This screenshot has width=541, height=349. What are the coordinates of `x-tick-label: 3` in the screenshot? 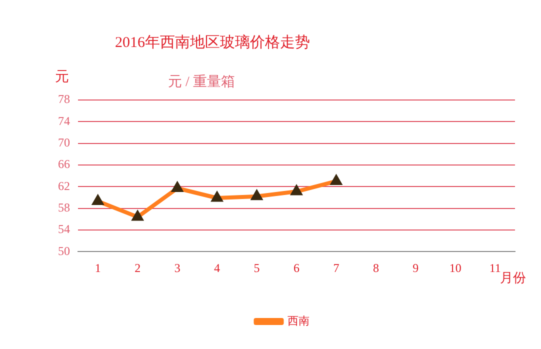 It's located at (177, 267).